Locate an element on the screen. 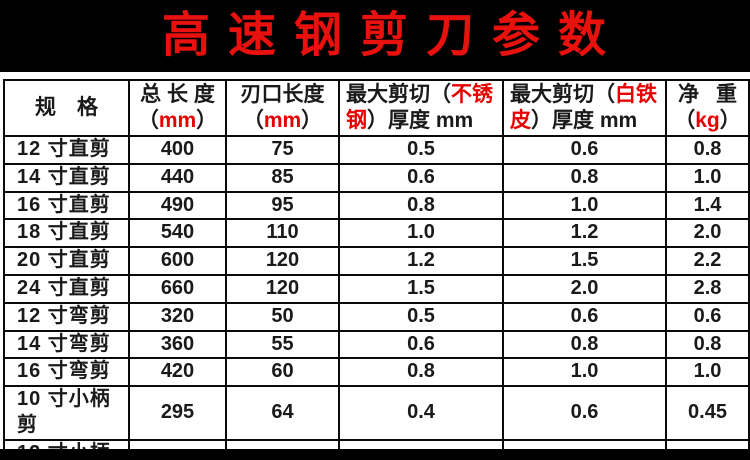 The height and width of the screenshot is (460, 750). column-header-max-cut-tinplate: 最大剪切（白铁 皮）厚度 mm is located at coordinates (584, 108).